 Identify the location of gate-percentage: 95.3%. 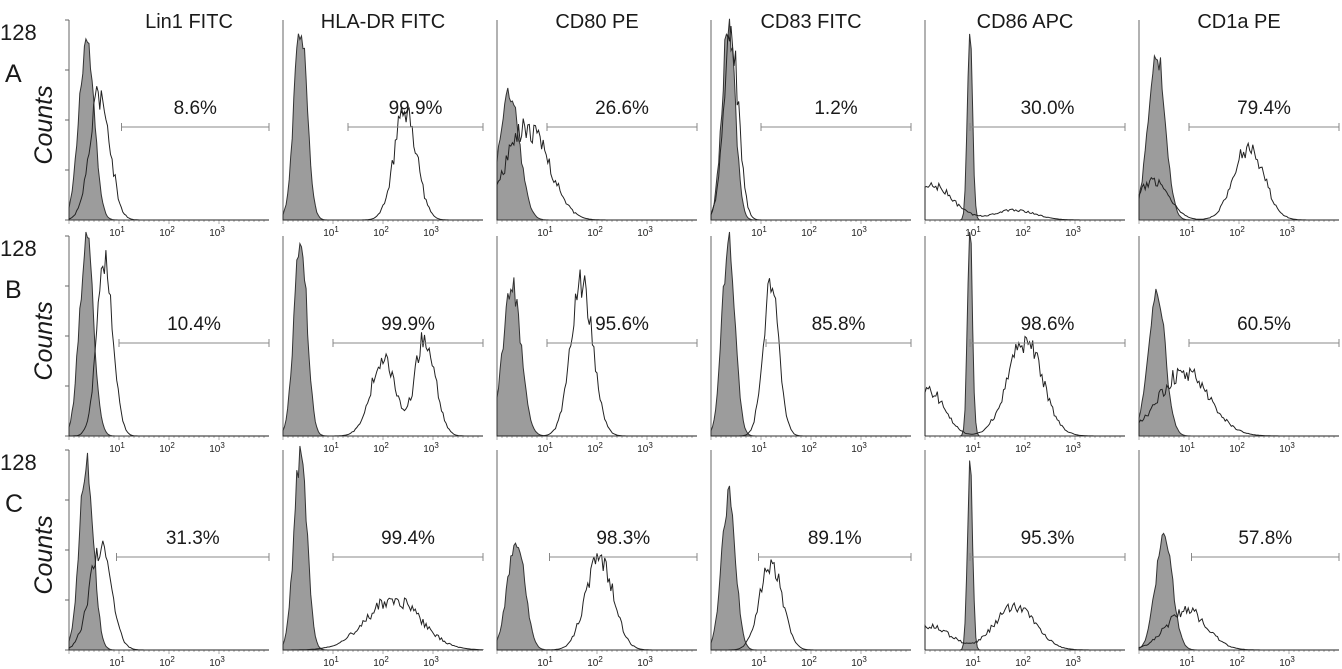
(1048, 538).